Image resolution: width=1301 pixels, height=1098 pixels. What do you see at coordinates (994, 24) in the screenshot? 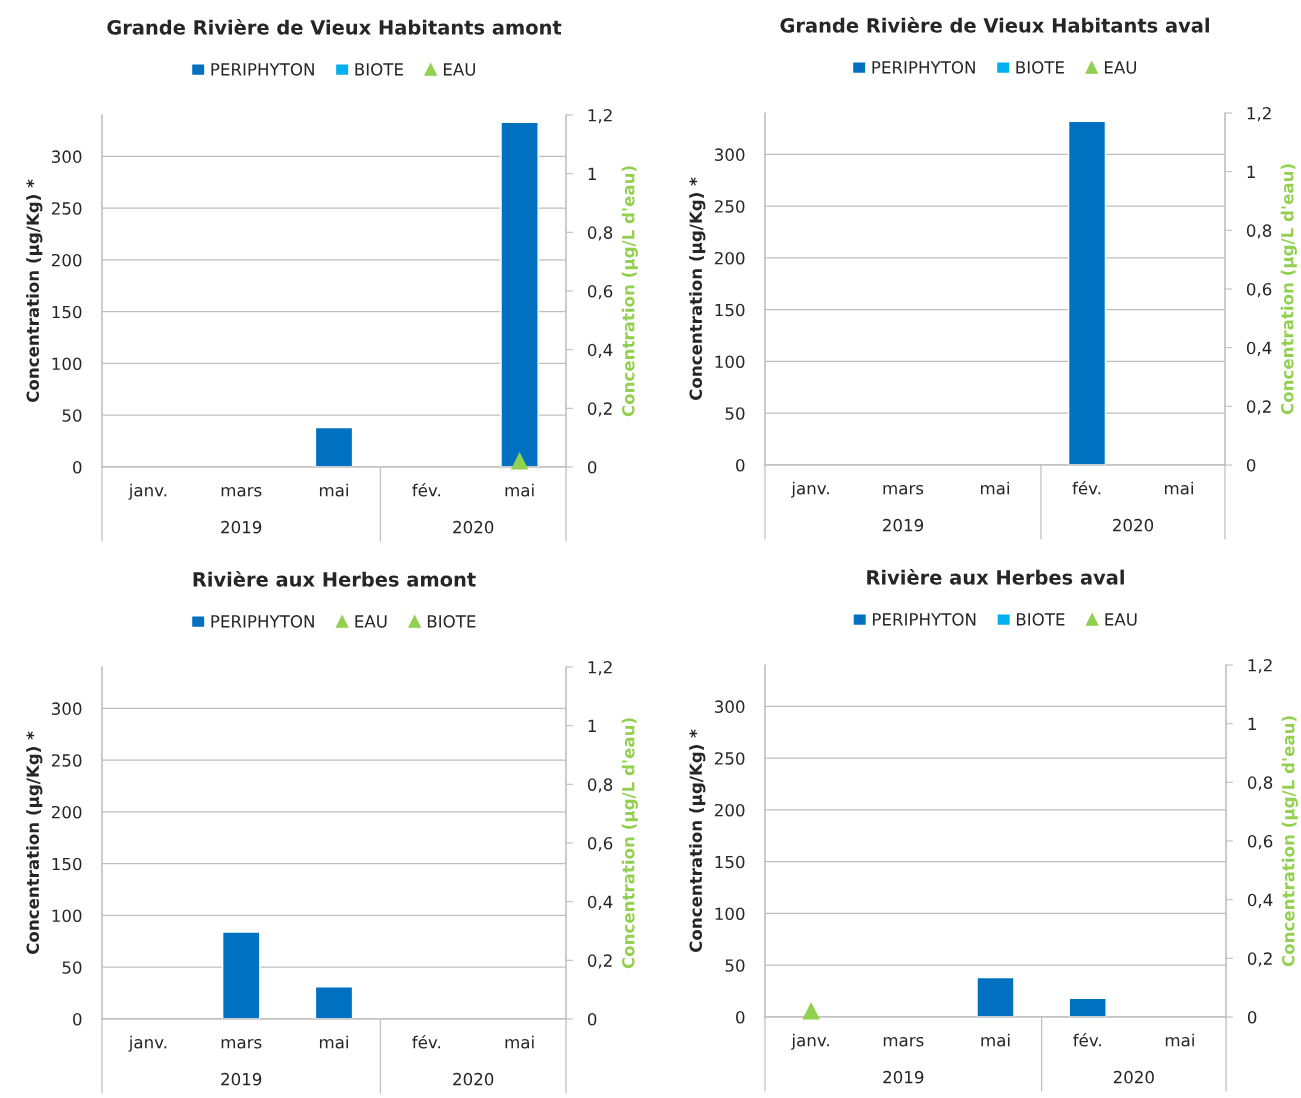
I see `chart-title: Grande Rivière de Vieux Habitants aval` at bounding box center [994, 24].